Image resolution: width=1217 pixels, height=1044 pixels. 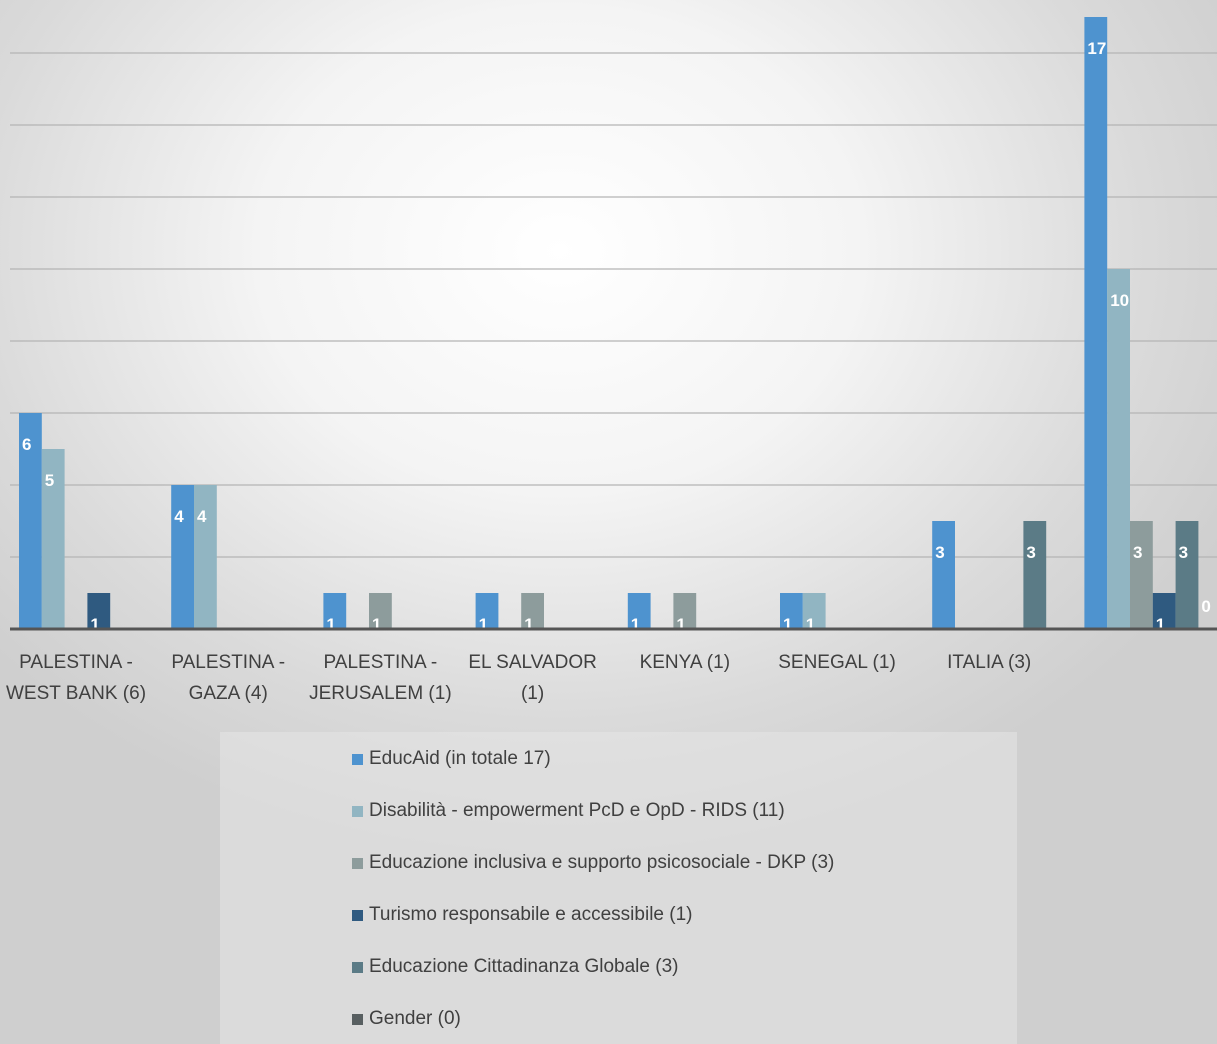 I want to click on data-label: 10, so click(x=1119, y=300).